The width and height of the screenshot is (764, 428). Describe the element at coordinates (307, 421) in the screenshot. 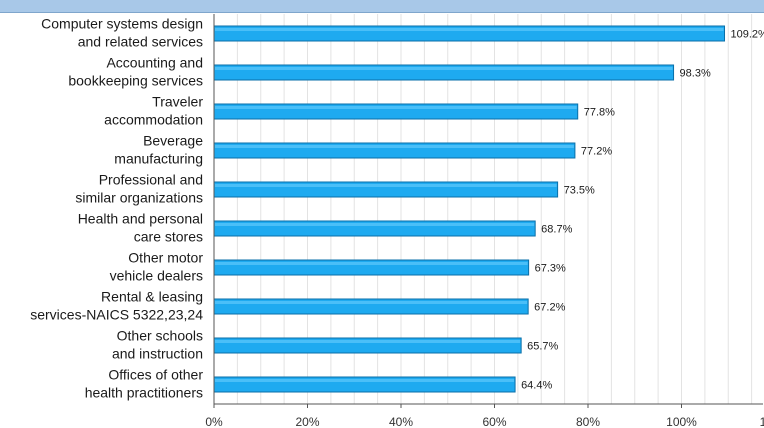

I see `x-tick-label: 20%` at that location.